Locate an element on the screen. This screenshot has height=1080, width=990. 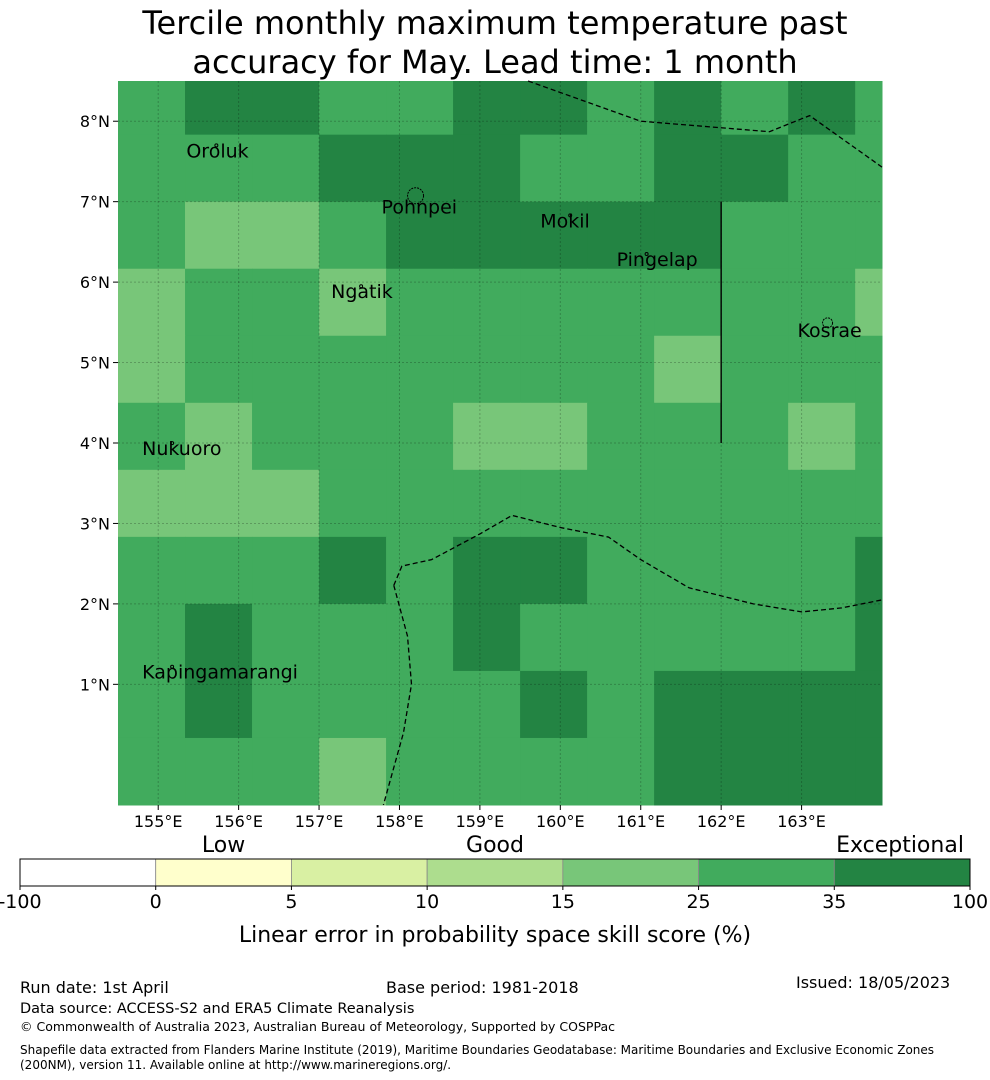
lat-tick-label: 3°N is located at coordinates (95, 523).